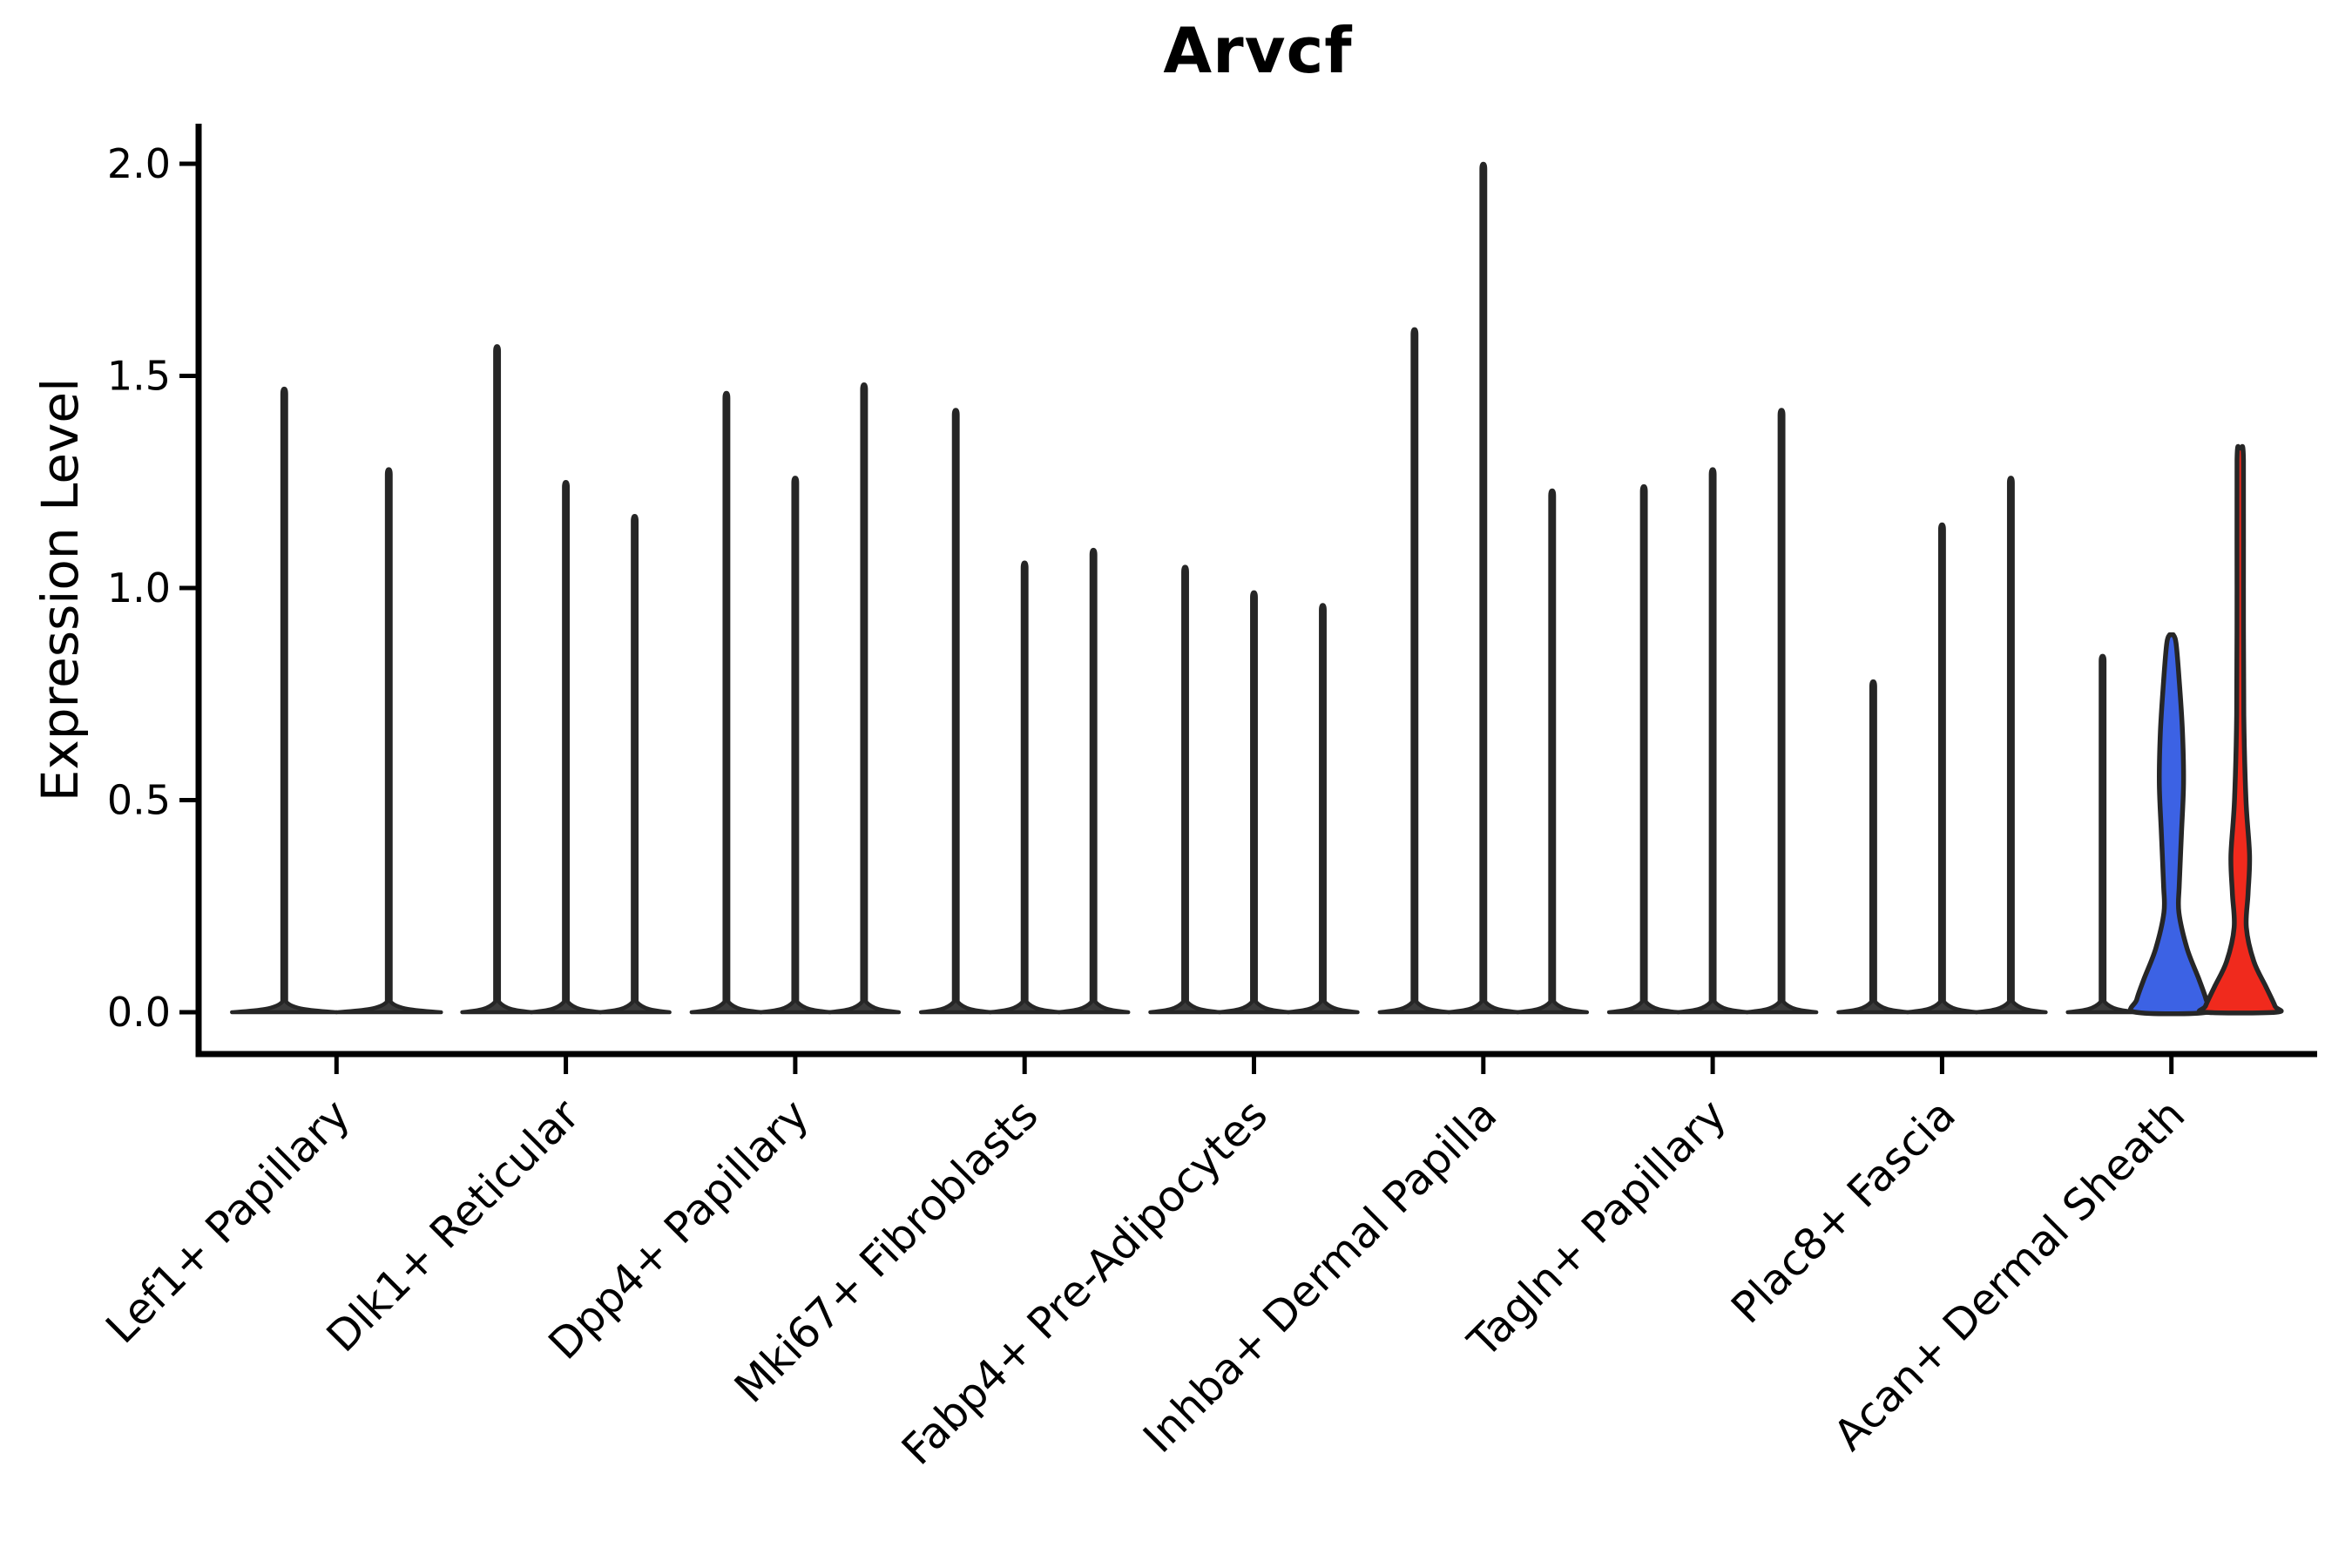  What do you see at coordinates (1084, 1282) in the screenshot?
I see `x-tick-label-5: Fabp4+ Pre-Adipocytes` at bounding box center [1084, 1282].